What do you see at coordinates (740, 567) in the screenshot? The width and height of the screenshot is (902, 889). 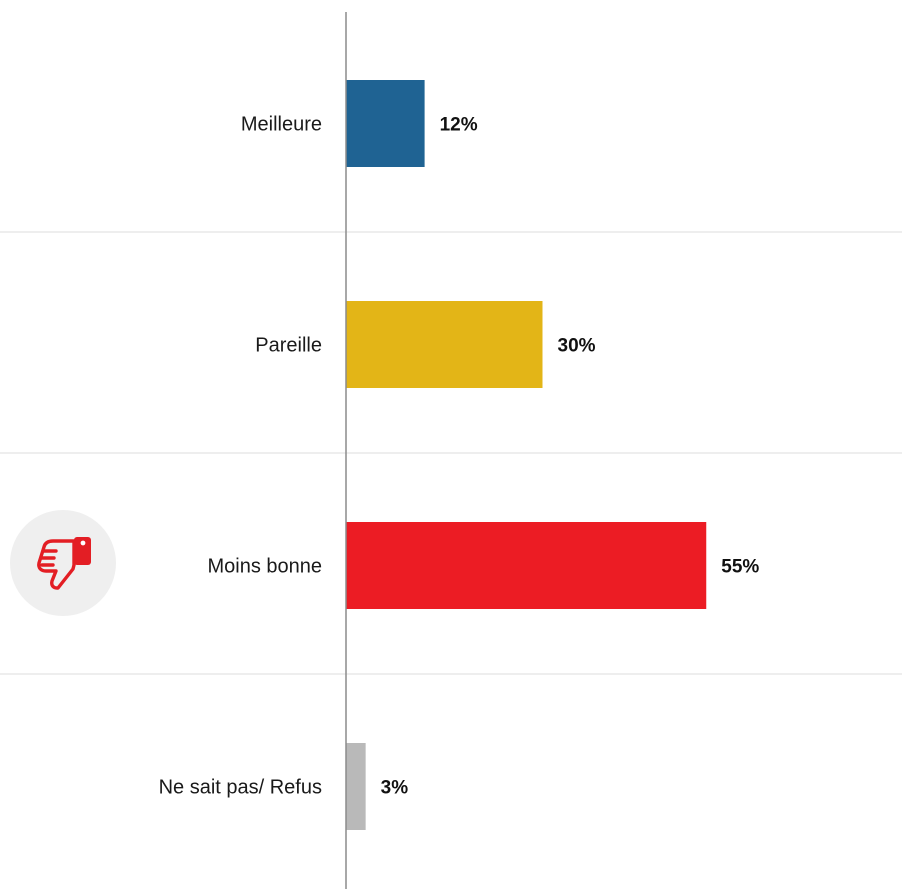 I see `value-label: 55%` at bounding box center [740, 567].